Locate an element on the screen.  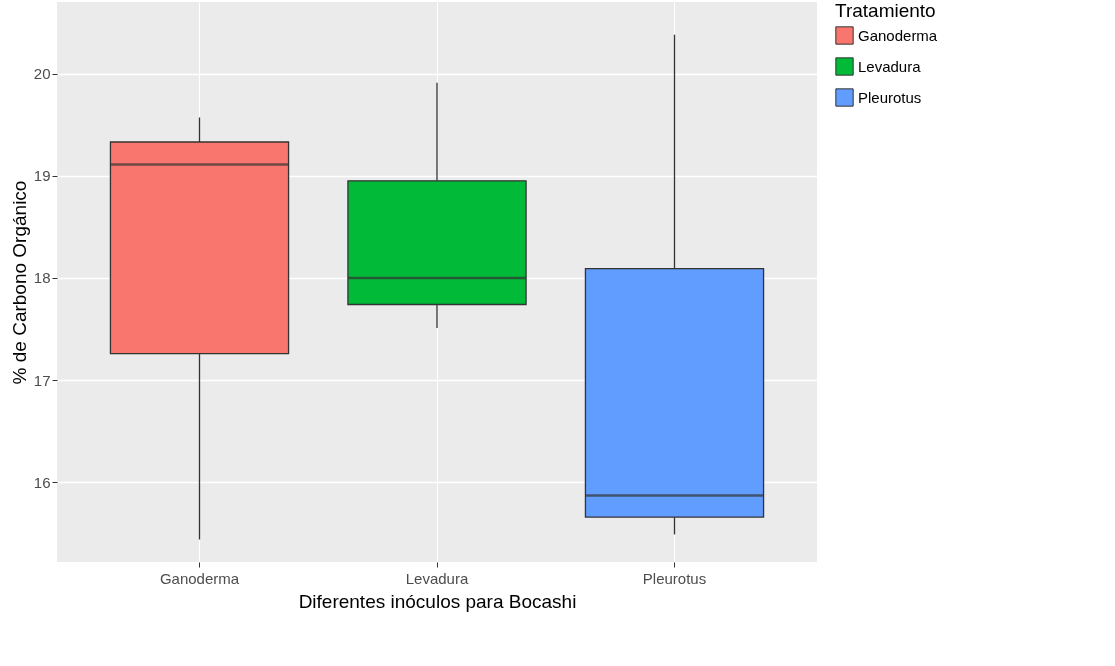
y-tick-label: 16 is located at coordinates (42, 482).